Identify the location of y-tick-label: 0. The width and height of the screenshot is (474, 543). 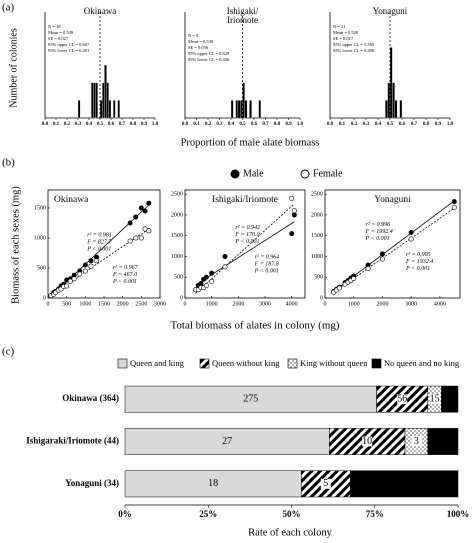
(181, 298).